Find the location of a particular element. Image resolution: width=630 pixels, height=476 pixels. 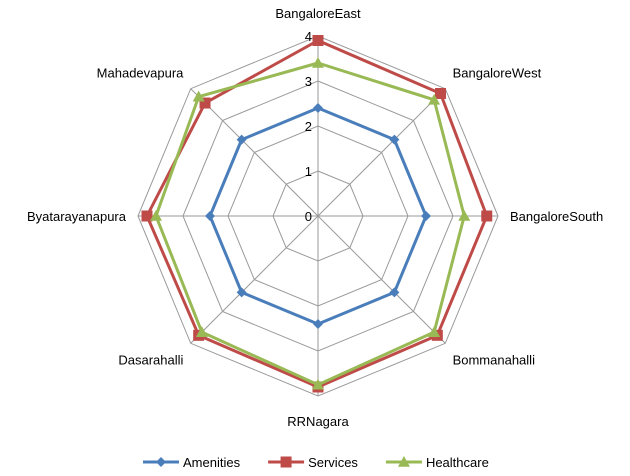

tick-label-4: 4 is located at coordinates (308, 36).